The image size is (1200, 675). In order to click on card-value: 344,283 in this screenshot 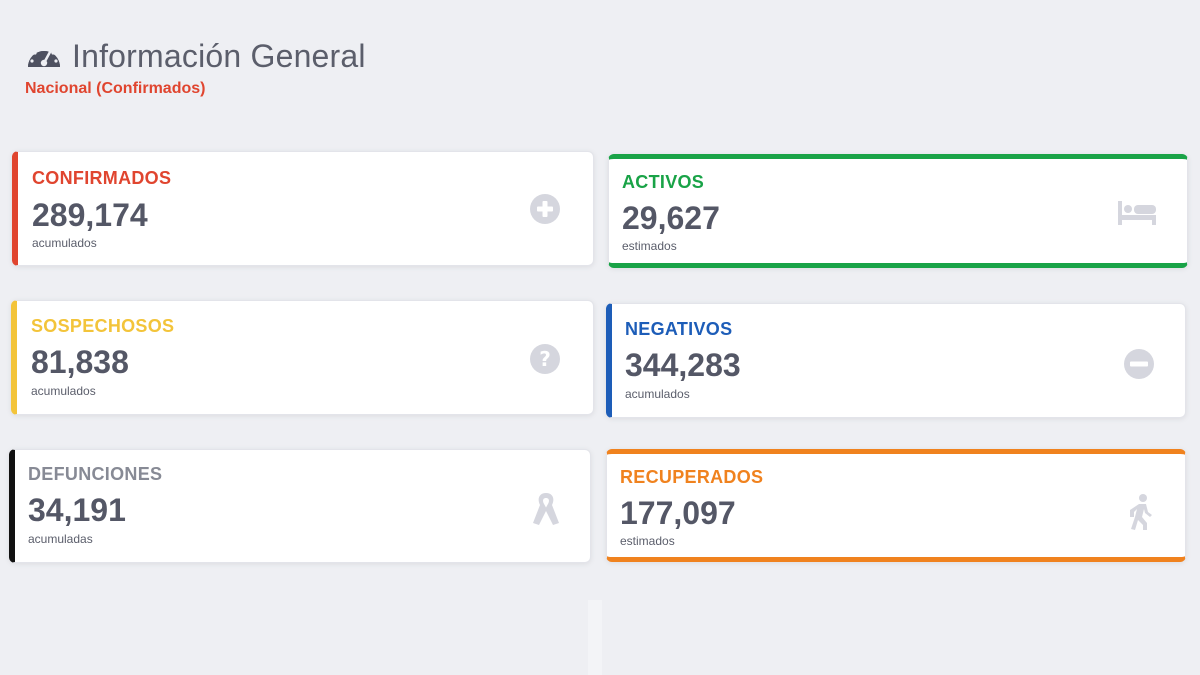, I will do `click(683, 365)`.